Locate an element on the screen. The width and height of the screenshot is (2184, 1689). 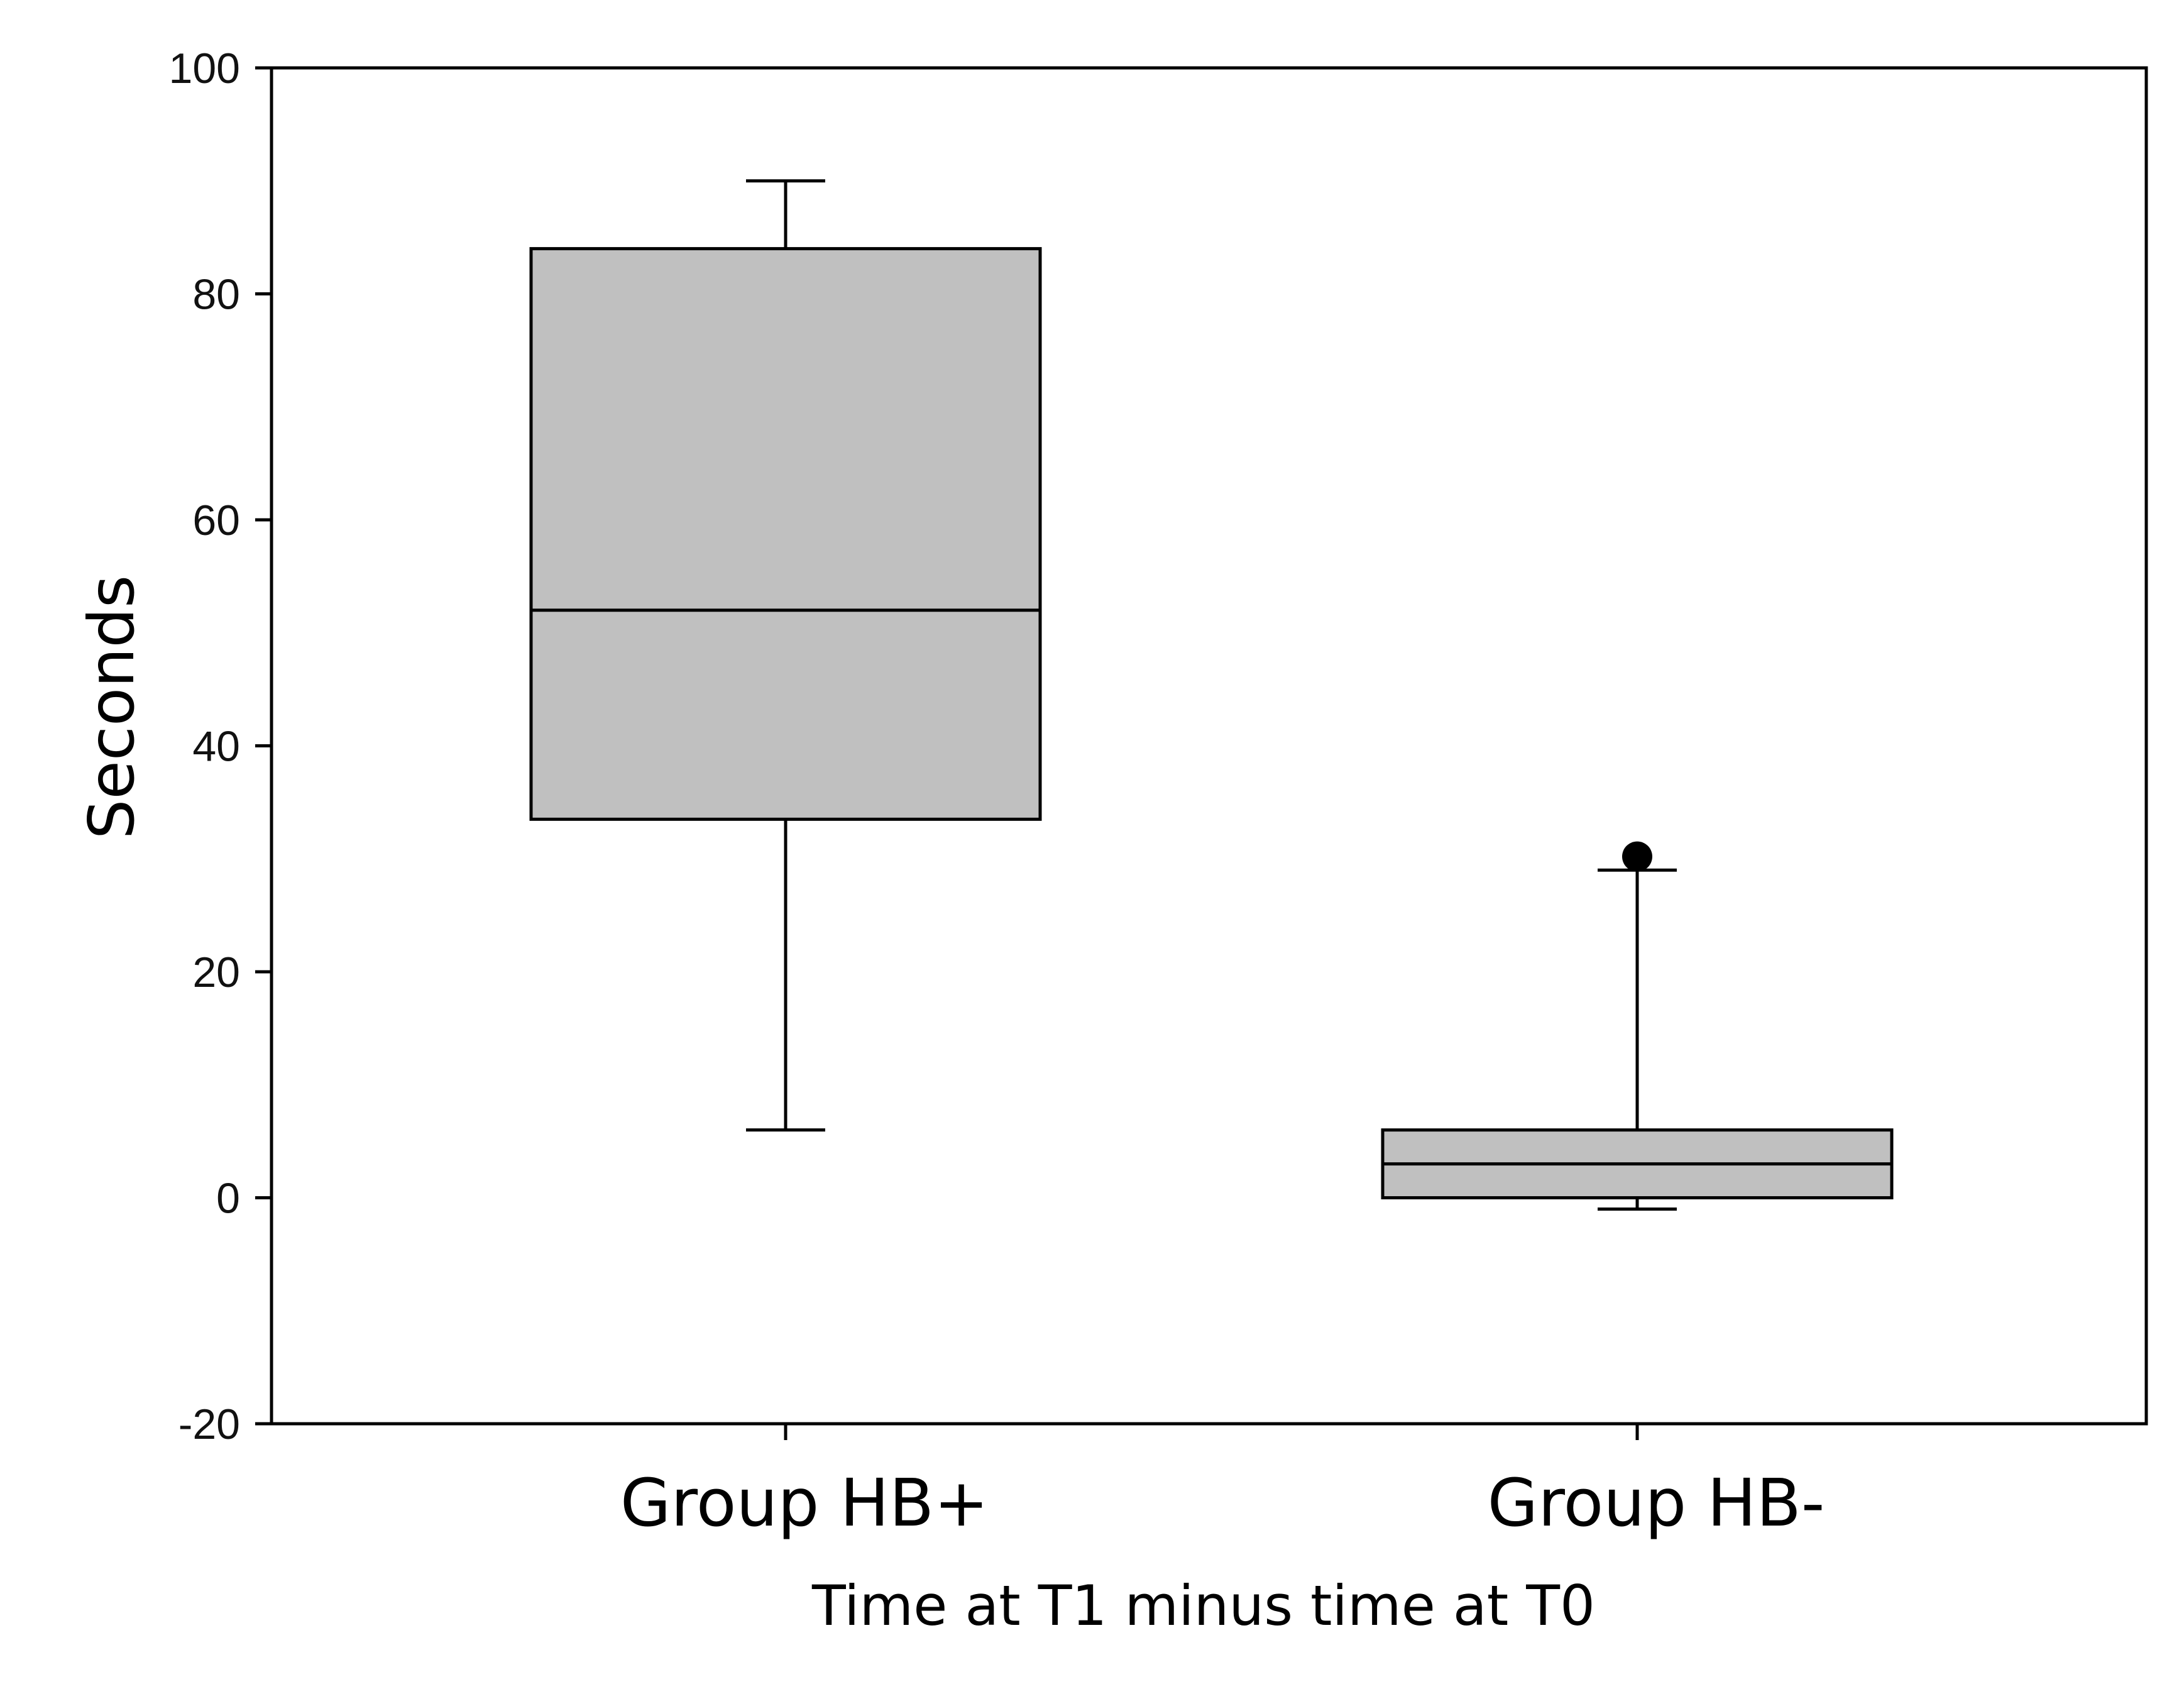
y-tick-label: 40 is located at coordinates (216, 747).